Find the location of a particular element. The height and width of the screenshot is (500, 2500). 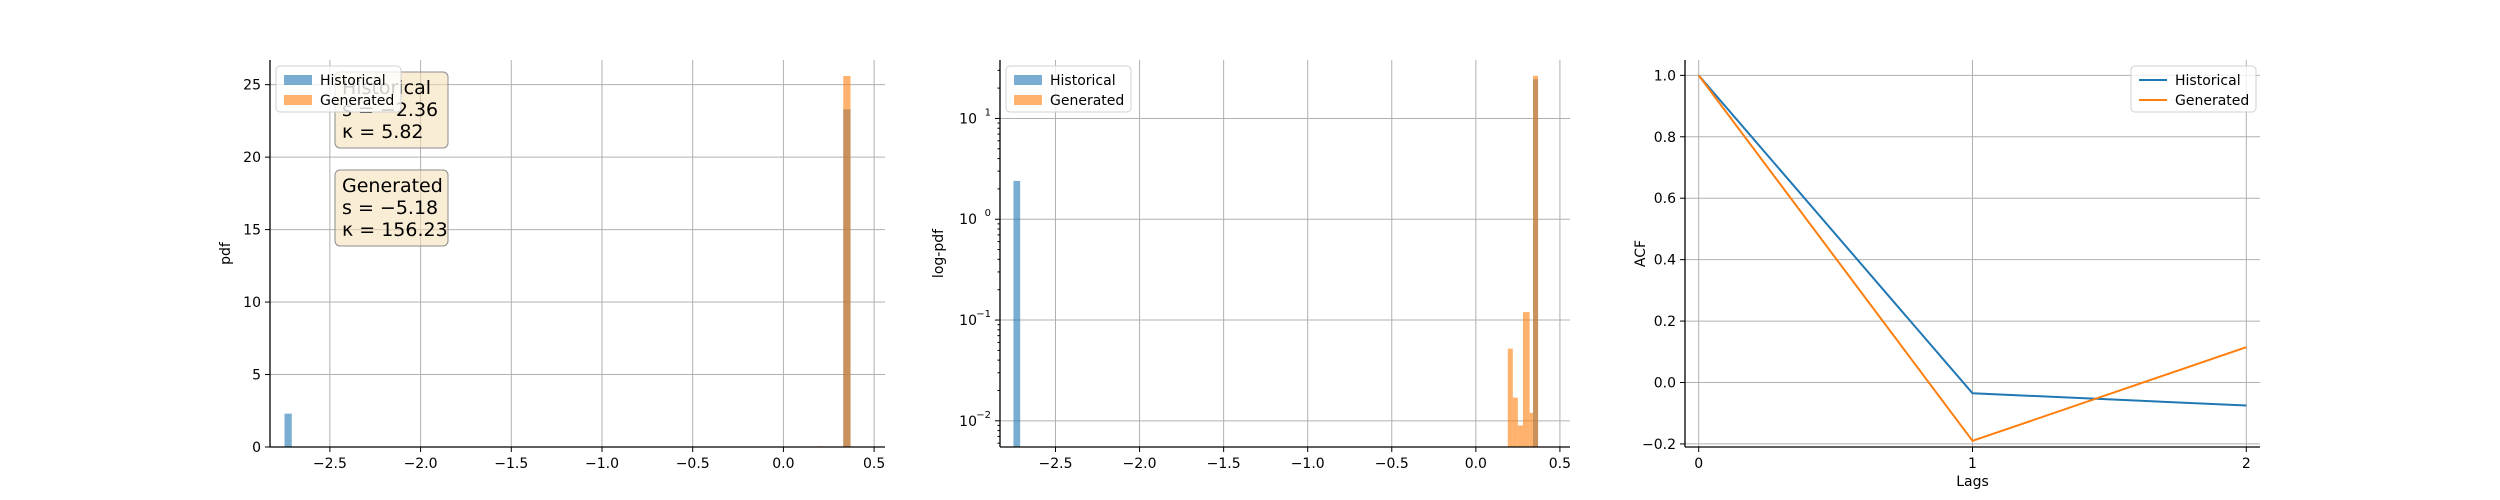

y-tick-label: 25 is located at coordinates (252, 86).